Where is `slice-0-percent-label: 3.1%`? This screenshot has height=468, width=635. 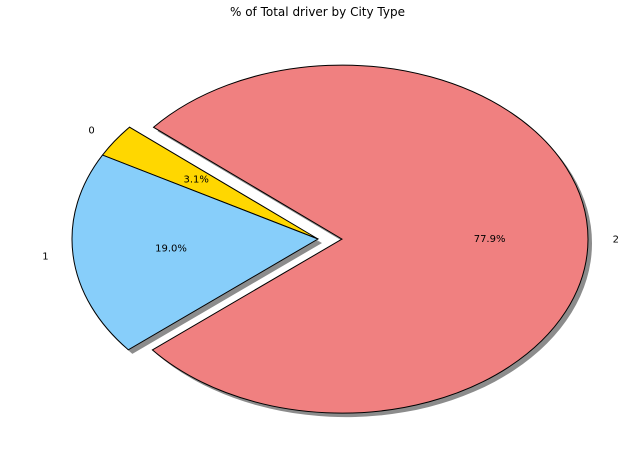
slice-0-percent-label: 3.1% is located at coordinates (195, 180).